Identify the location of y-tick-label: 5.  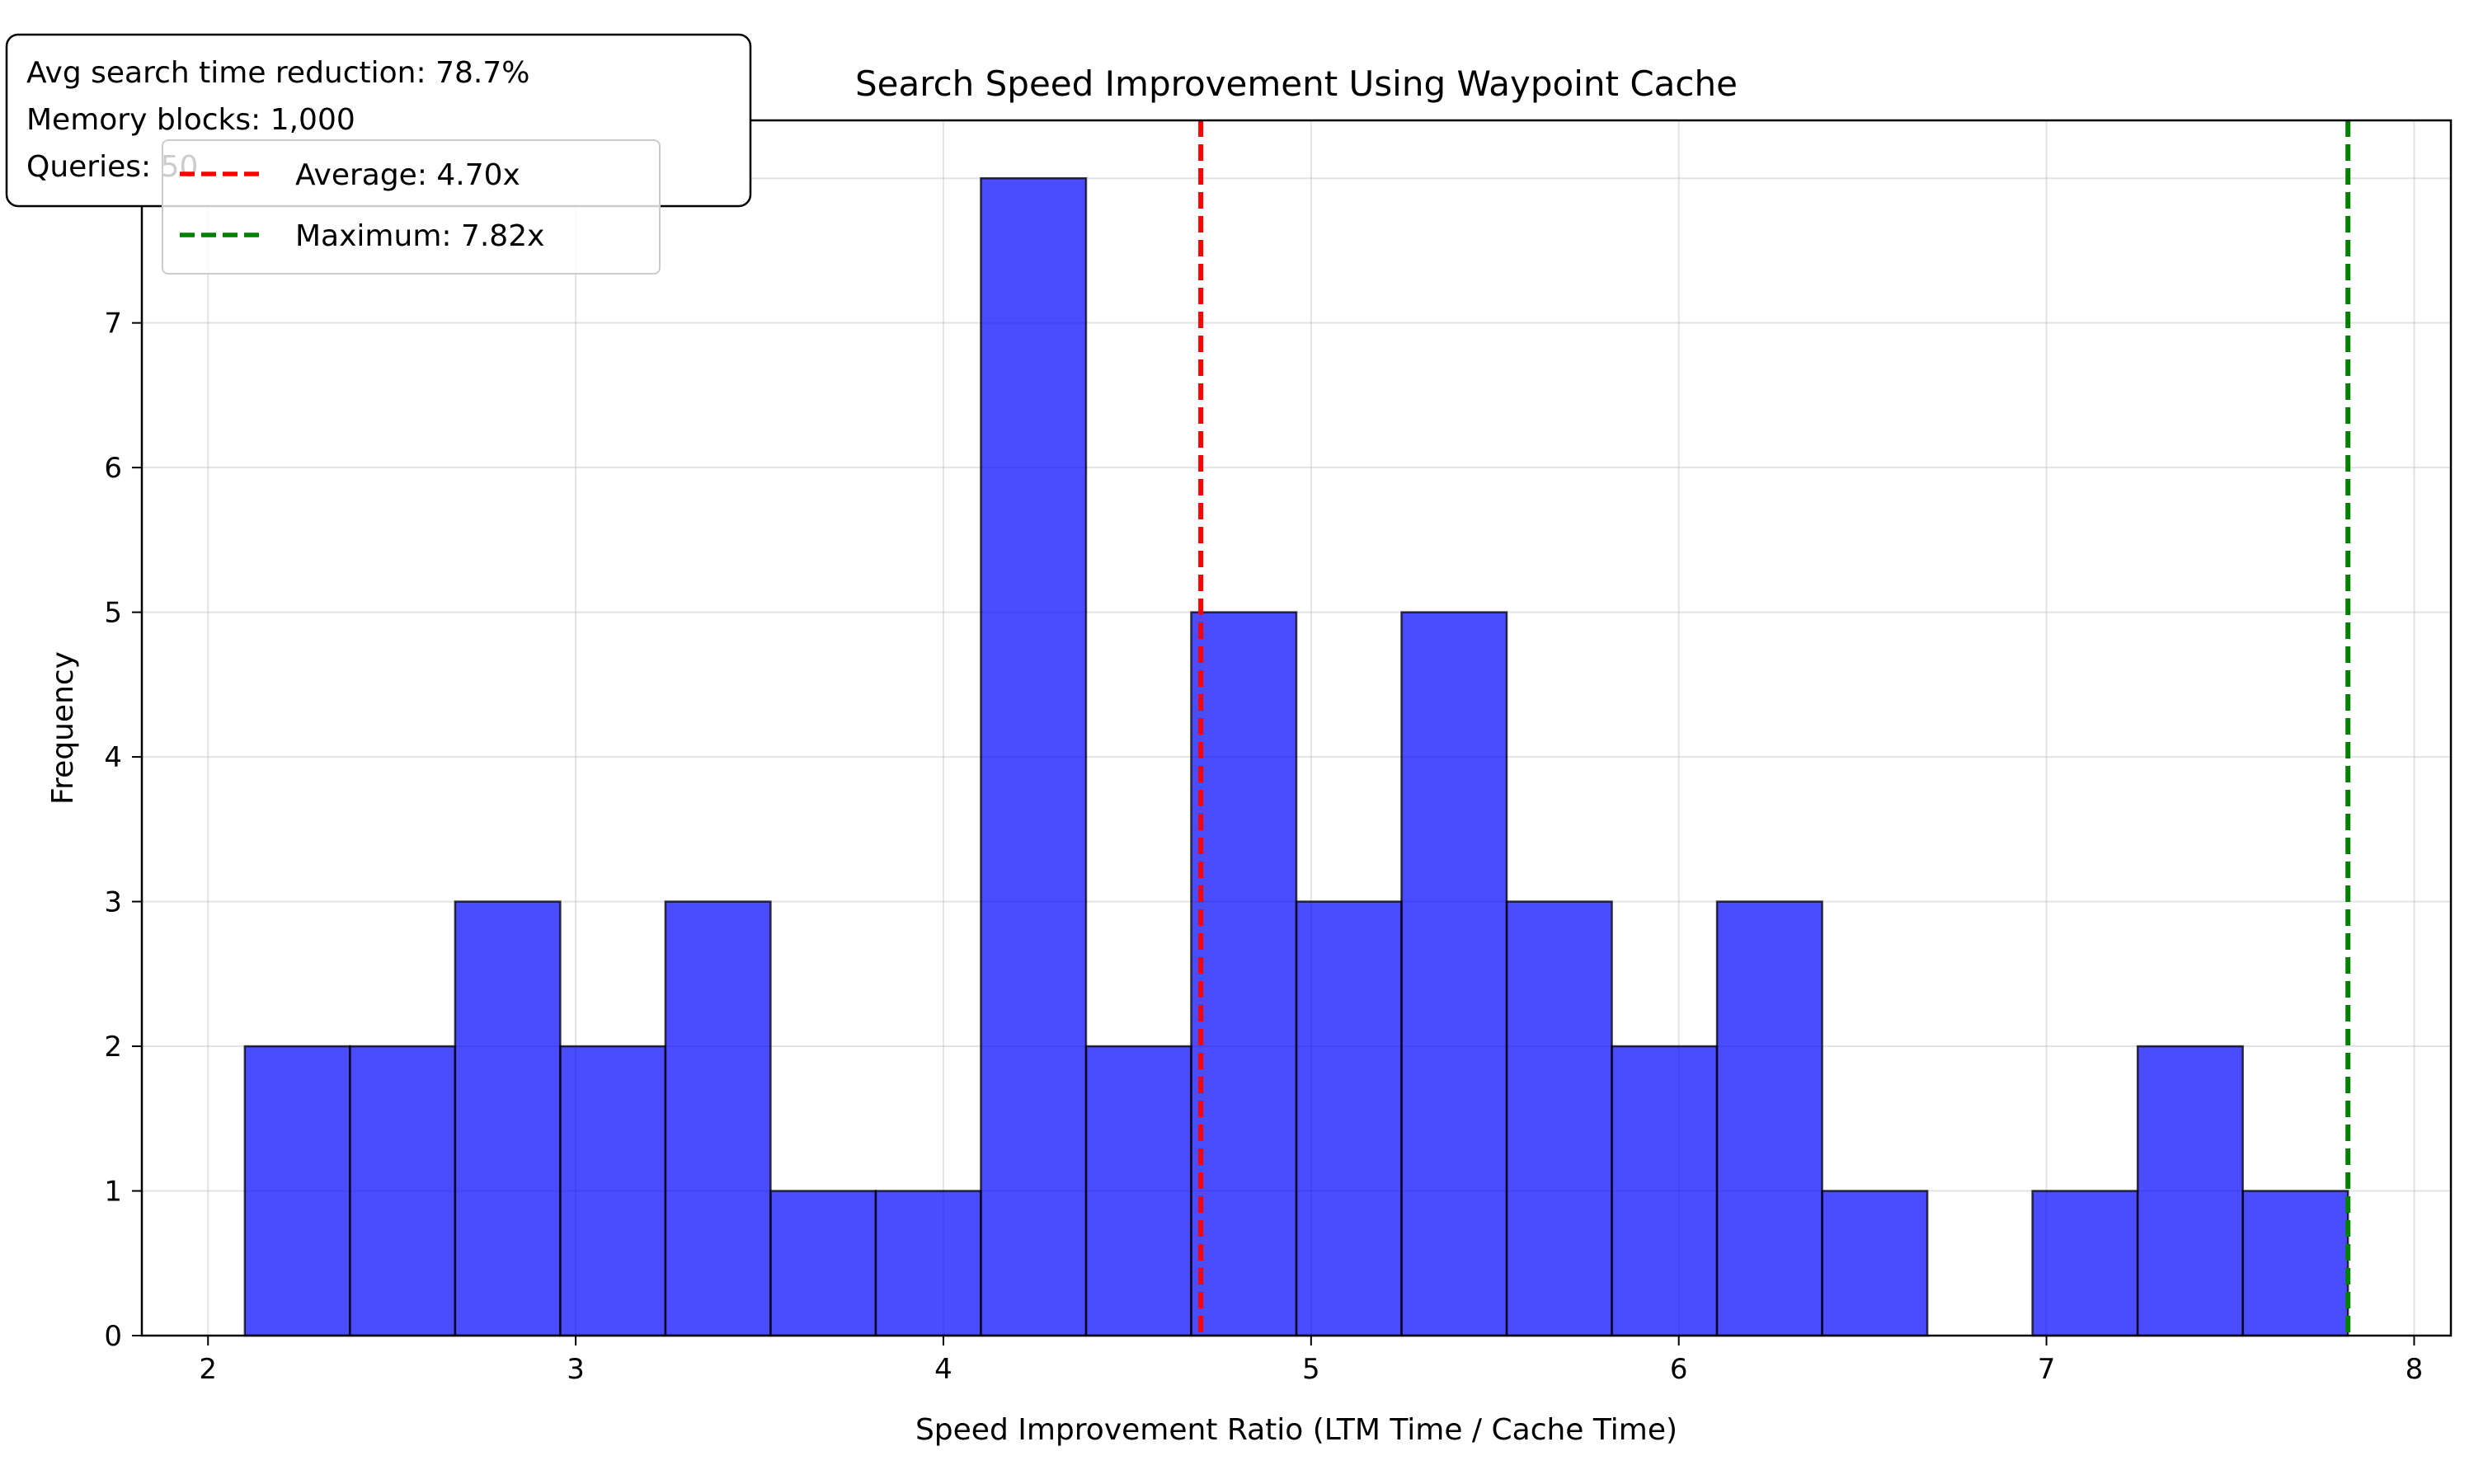
(113, 613).